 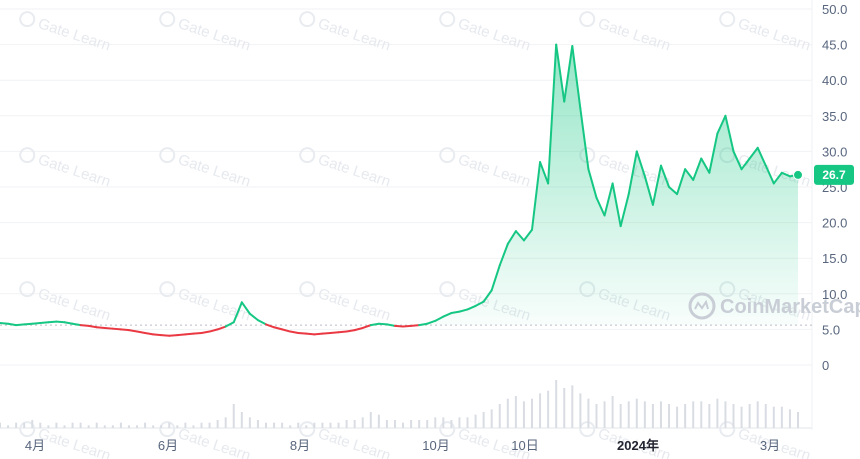 I want to click on current-price-marker: 26.7, so click(x=823, y=174).